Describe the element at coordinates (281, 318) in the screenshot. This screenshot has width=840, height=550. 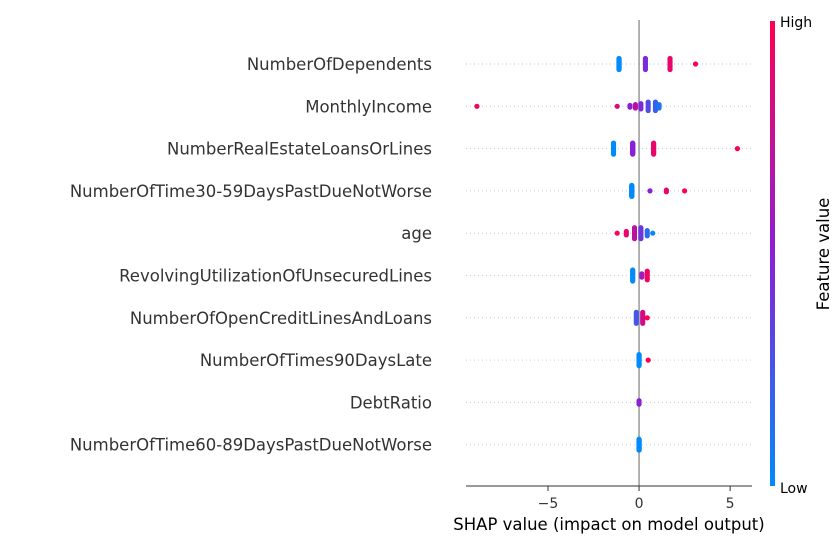
I see `feature-label: NumberOfOpenCreditLinesAndLoans` at that location.